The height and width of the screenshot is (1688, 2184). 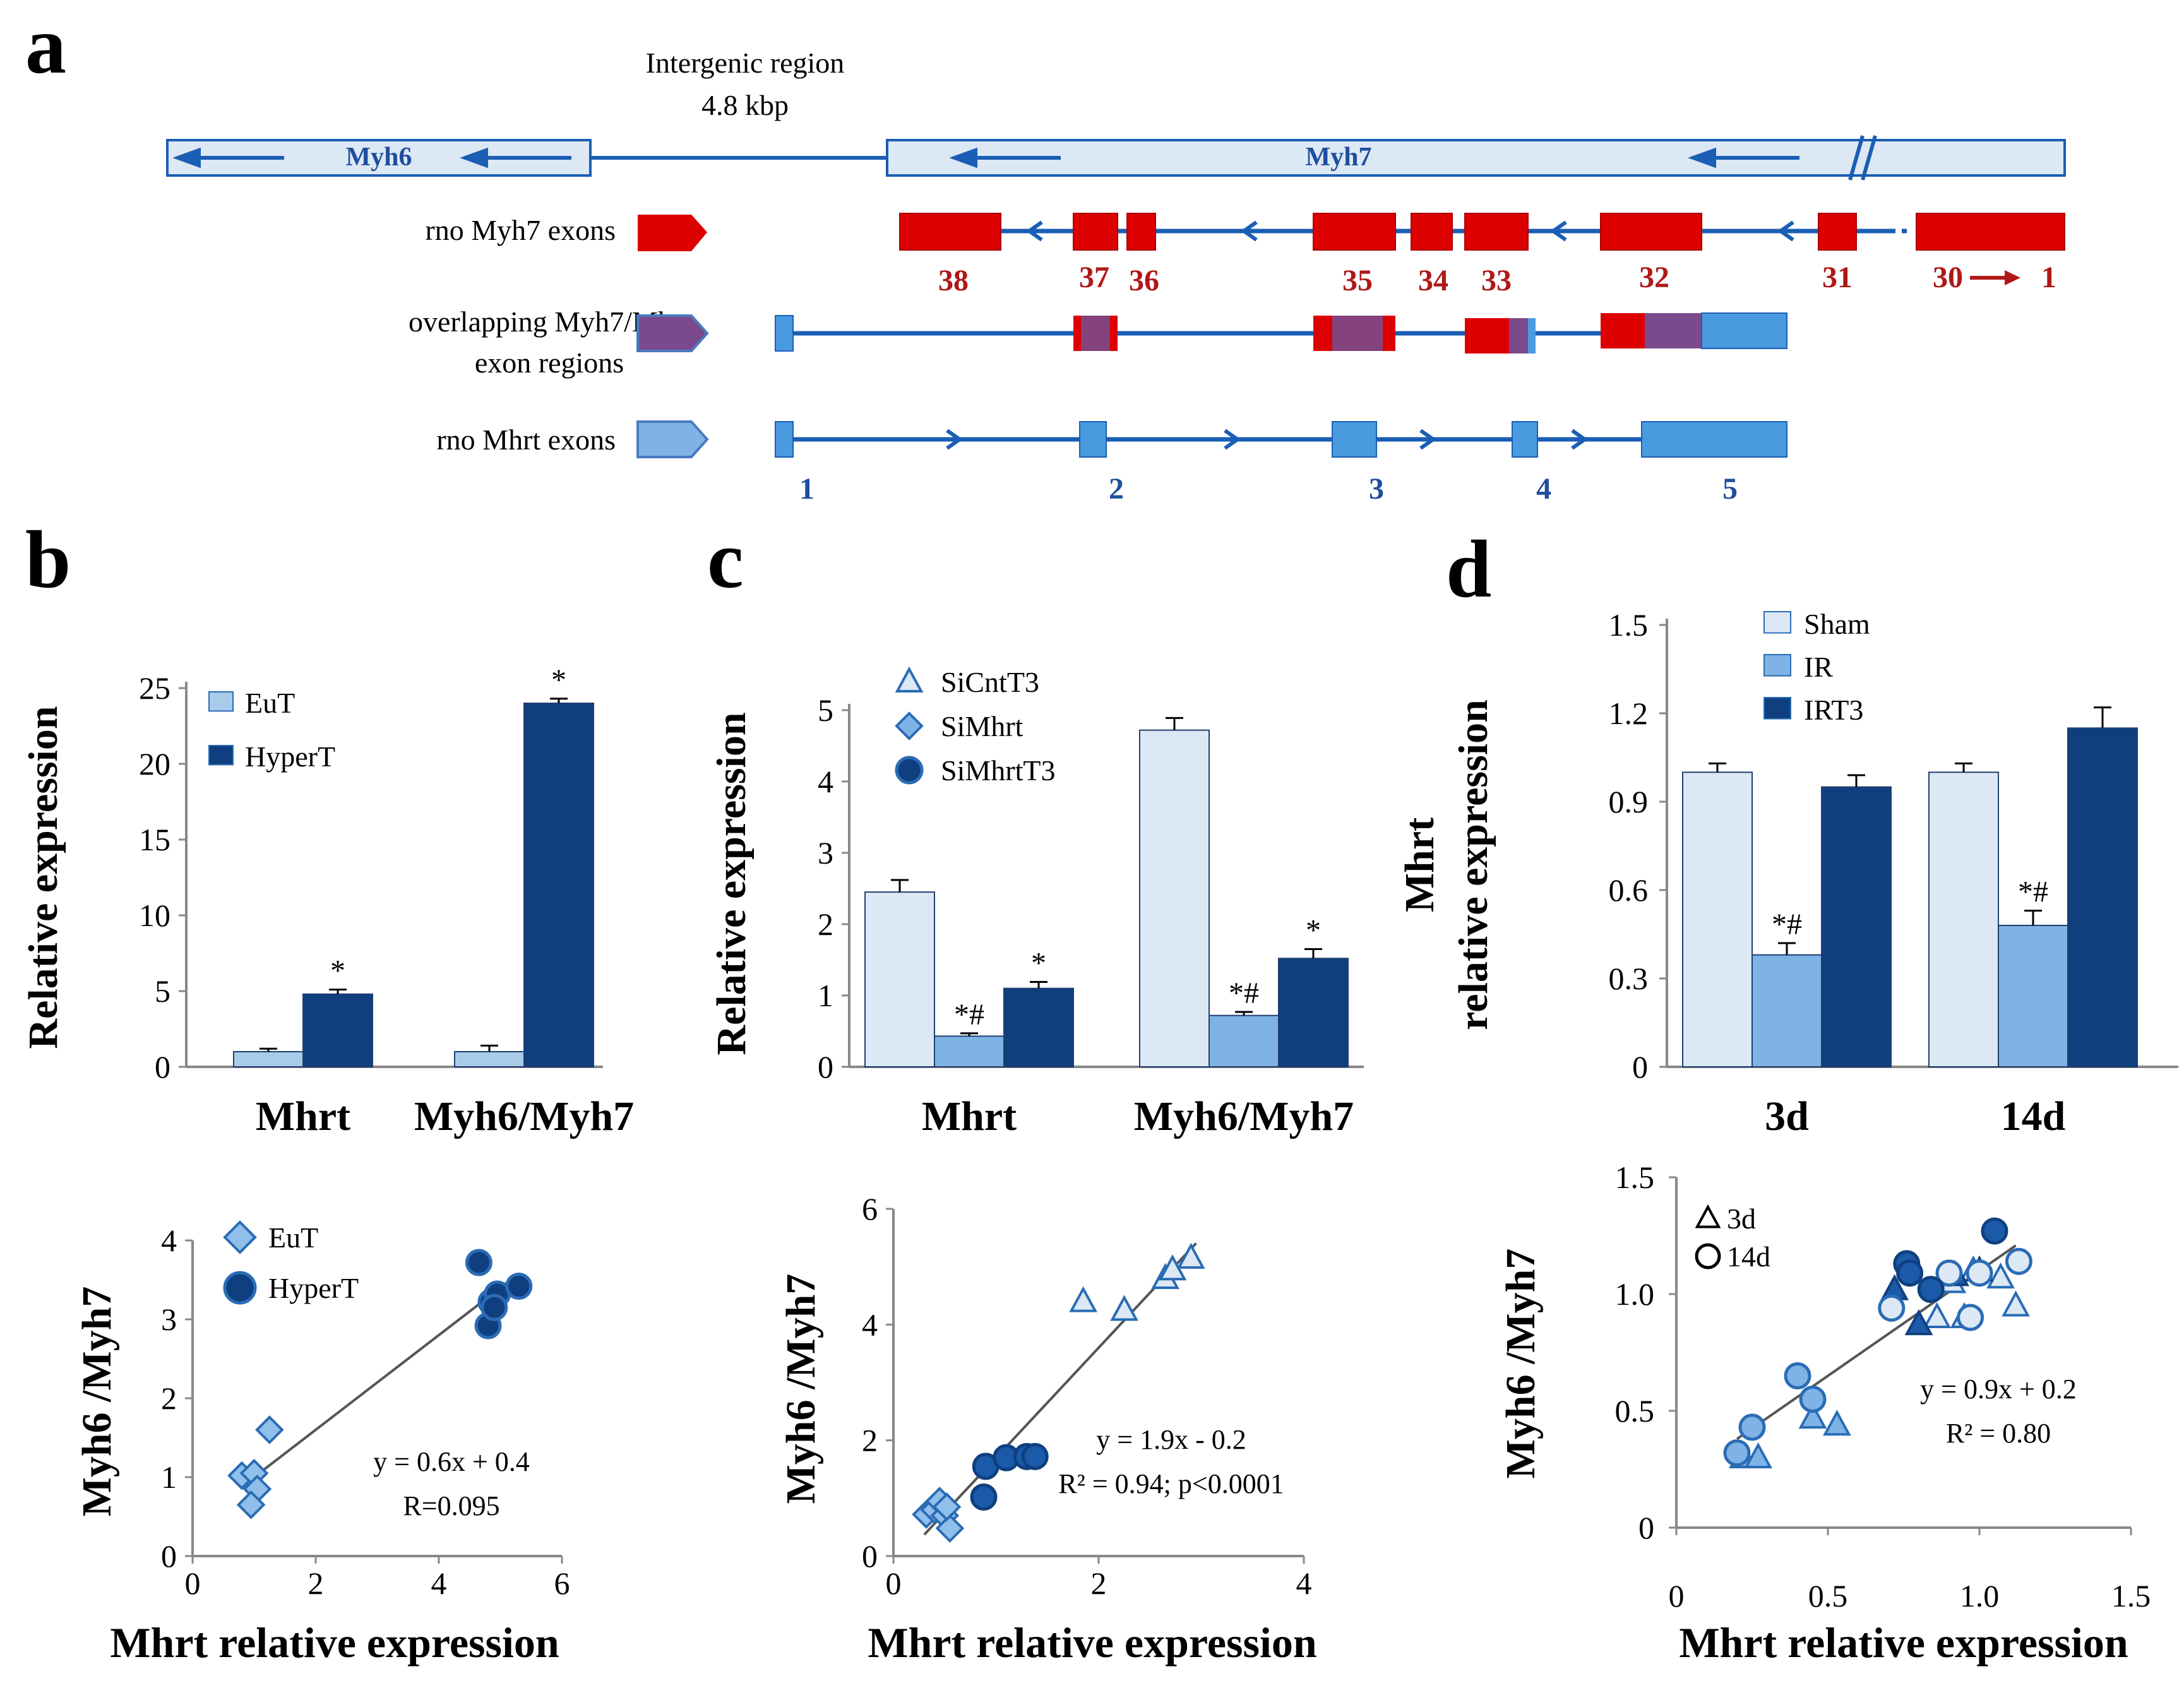 I want to click on row3-label: rno Mhrt exons, so click(x=526, y=440).